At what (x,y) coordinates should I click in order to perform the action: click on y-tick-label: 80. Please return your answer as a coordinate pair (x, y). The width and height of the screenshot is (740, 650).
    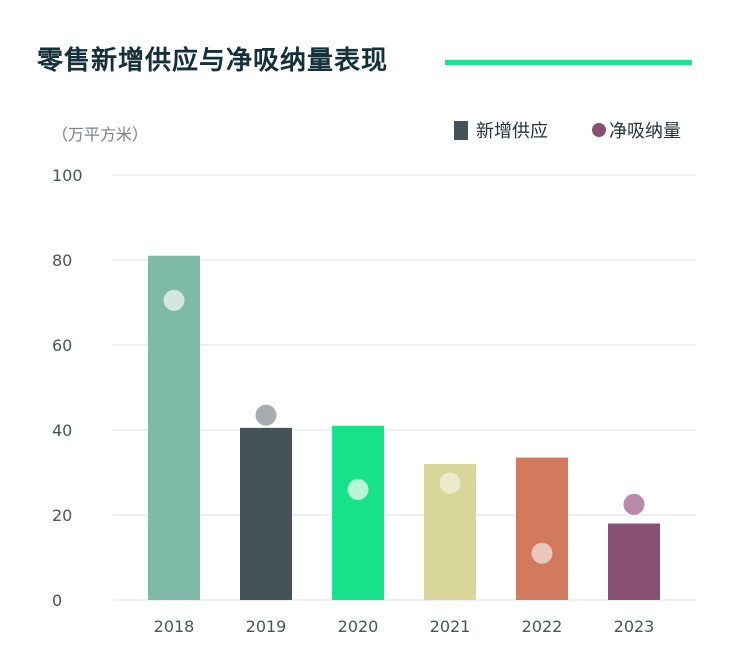
    Looking at the image, I should click on (62, 260).